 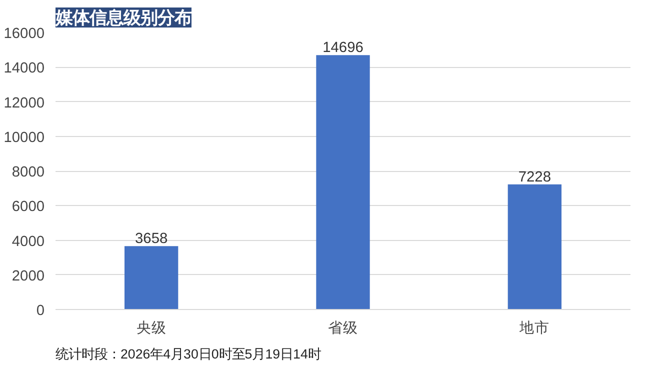 What do you see at coordinates (151, 239) in the screenshot?
I see `data-label: 3658` at bounding box center [151, 239].